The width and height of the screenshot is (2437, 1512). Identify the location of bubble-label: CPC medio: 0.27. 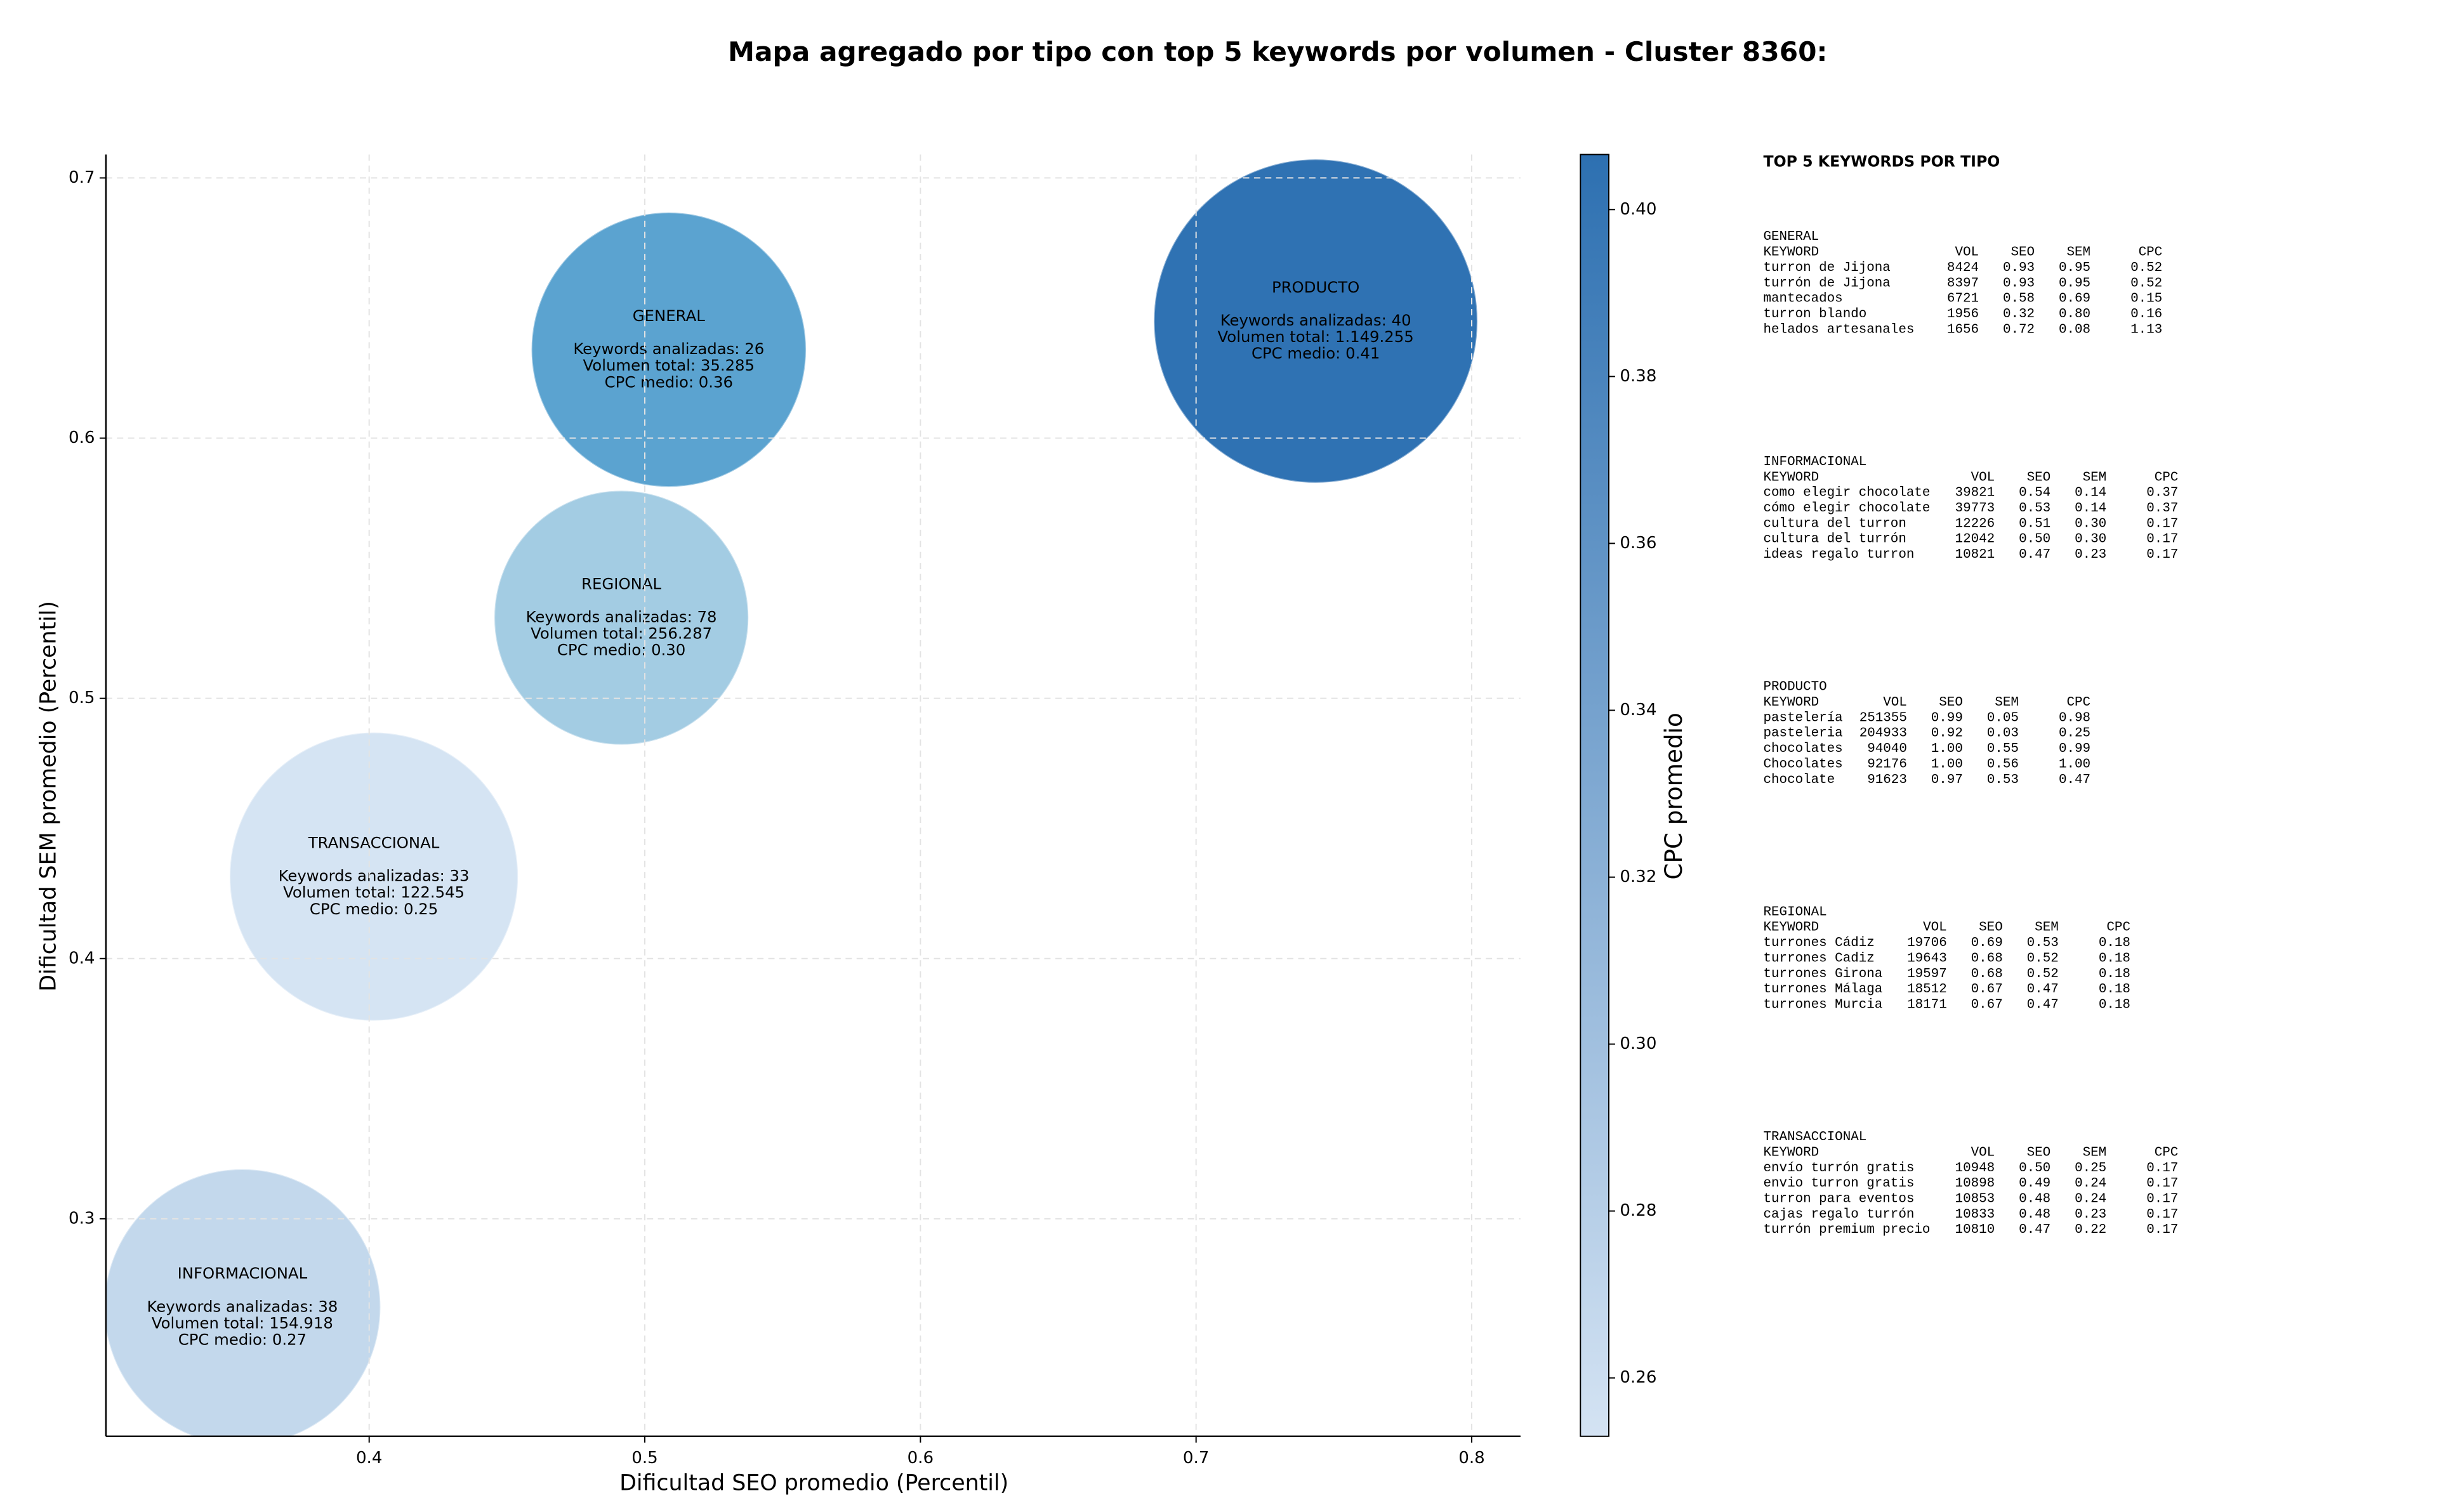
(242, 1339).